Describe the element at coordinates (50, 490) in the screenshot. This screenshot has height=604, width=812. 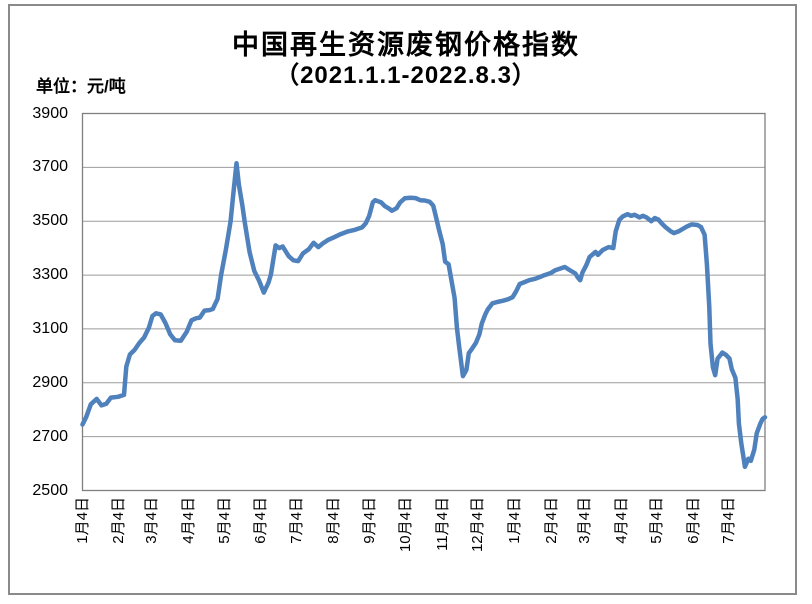
I see `y-axis-tick-label: 2500` at that location.